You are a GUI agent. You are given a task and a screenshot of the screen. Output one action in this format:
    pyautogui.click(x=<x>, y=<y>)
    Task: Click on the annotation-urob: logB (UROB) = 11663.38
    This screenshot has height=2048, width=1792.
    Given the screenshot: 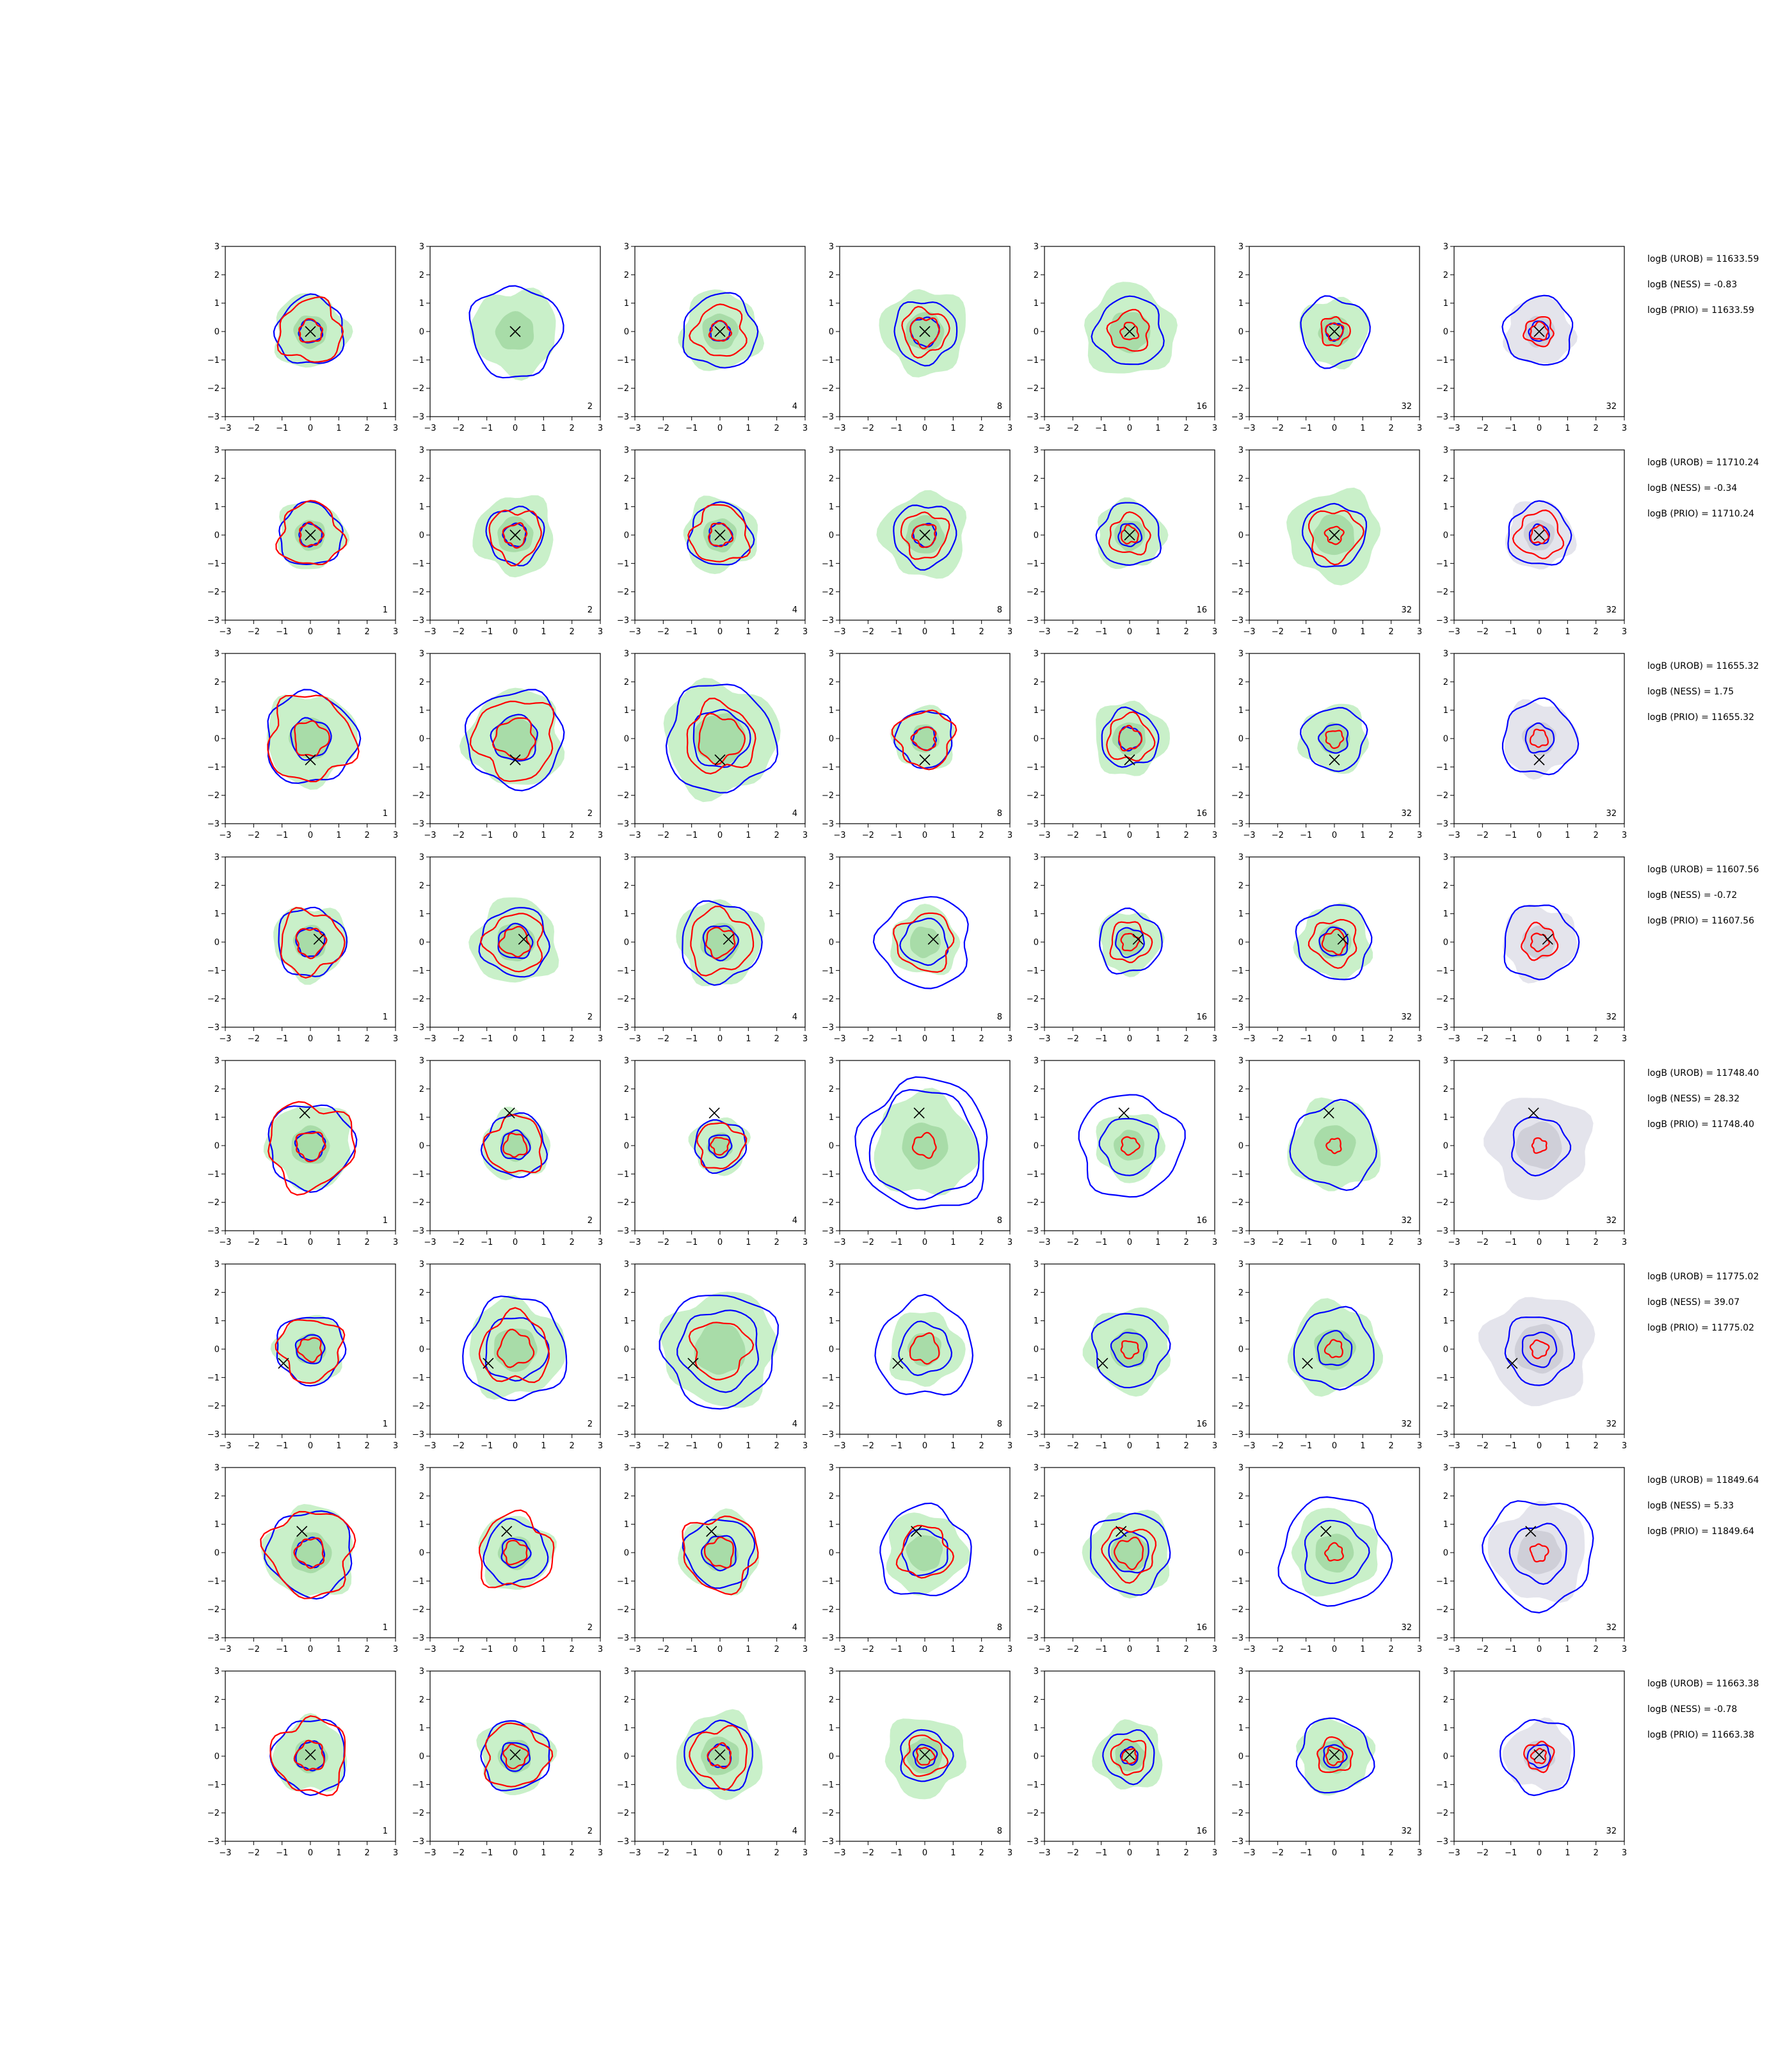 What is the action you would take?
    pyautogui.click(x=1703, y=1684)
    